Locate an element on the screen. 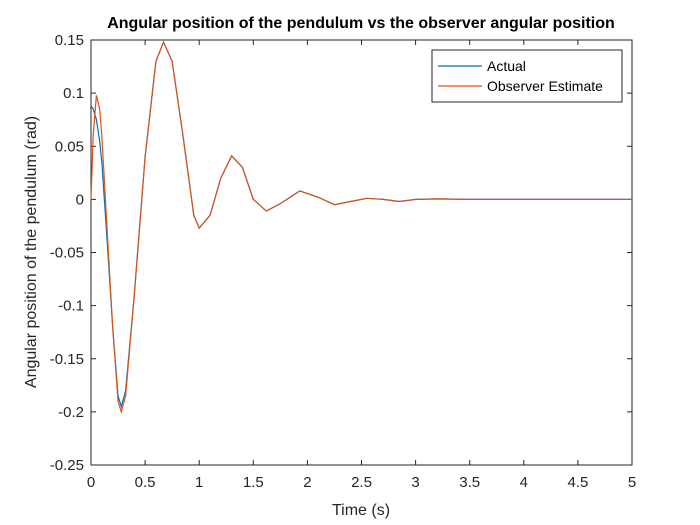 This screenshot has width=700, height=525. y-tick-label: 0.05 is located at coordinates (69, 146).